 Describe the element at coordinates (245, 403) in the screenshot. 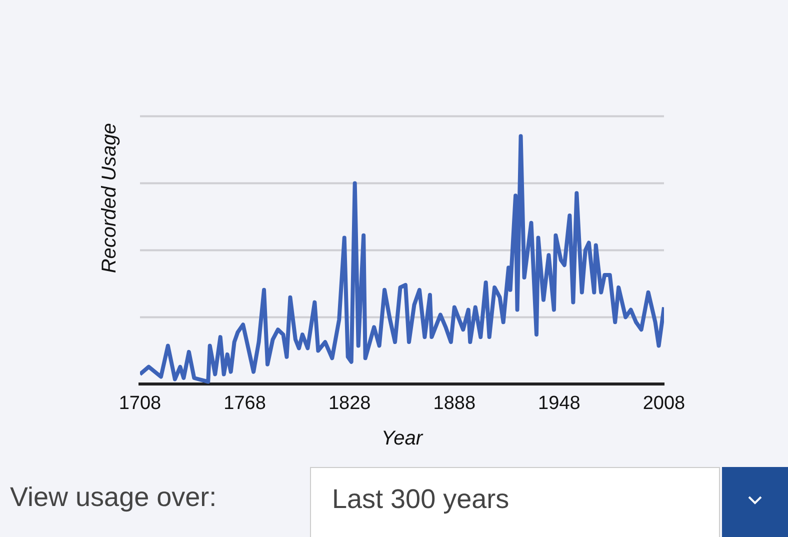

I see `x-tick-label: 1768` at that location.